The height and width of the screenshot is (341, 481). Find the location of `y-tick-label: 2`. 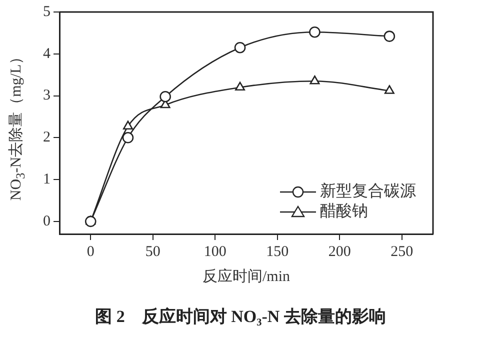

y-tick-label: 2 is located at coordinates (46, 138).